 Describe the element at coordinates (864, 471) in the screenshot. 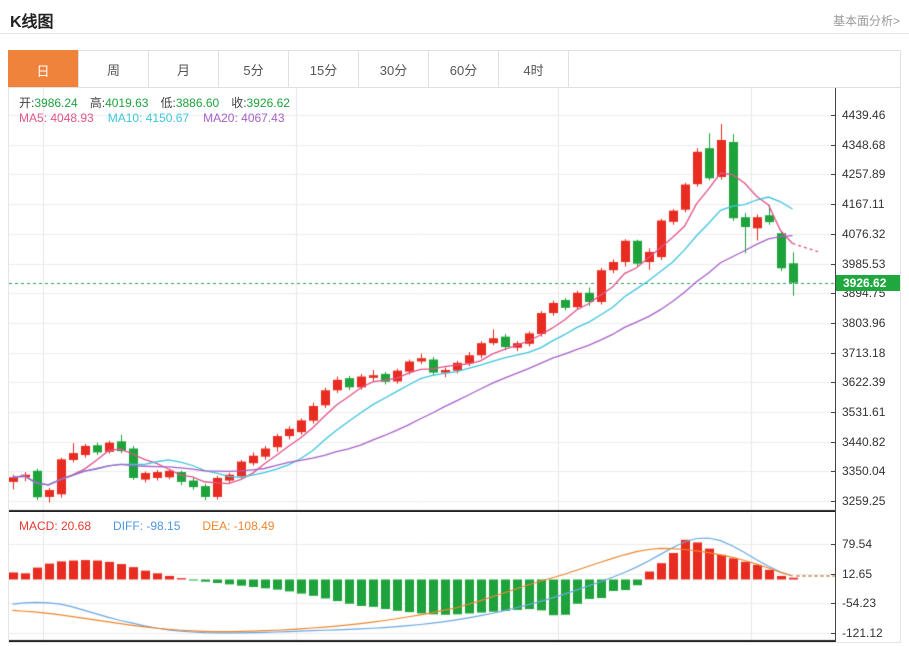

I see `price-axis-label: 3350.04` at that location.